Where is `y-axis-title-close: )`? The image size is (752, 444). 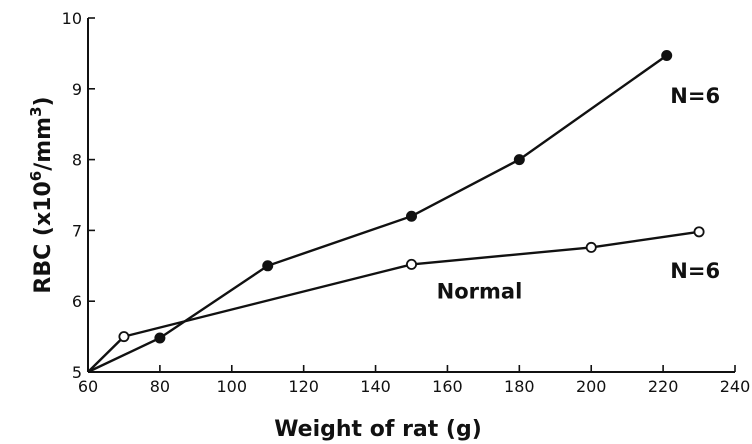
y-axis-title-close: ) is located at coordinates (43, 101).